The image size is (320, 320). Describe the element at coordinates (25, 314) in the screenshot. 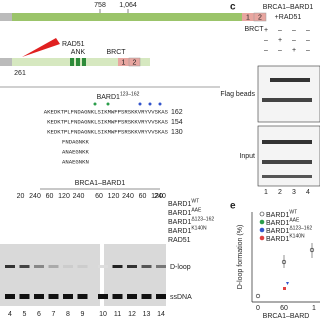

I see `label: 5` at that location.